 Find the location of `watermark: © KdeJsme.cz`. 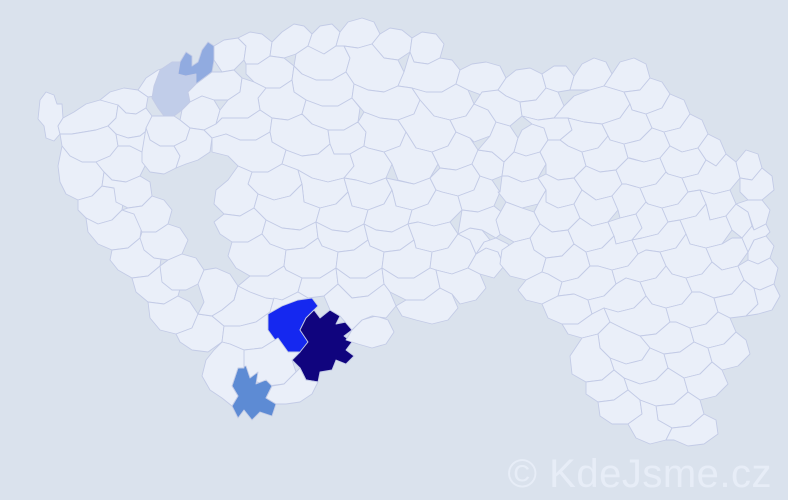

watermark: © KdeJsme.cz is located at coordinates (640, 474).